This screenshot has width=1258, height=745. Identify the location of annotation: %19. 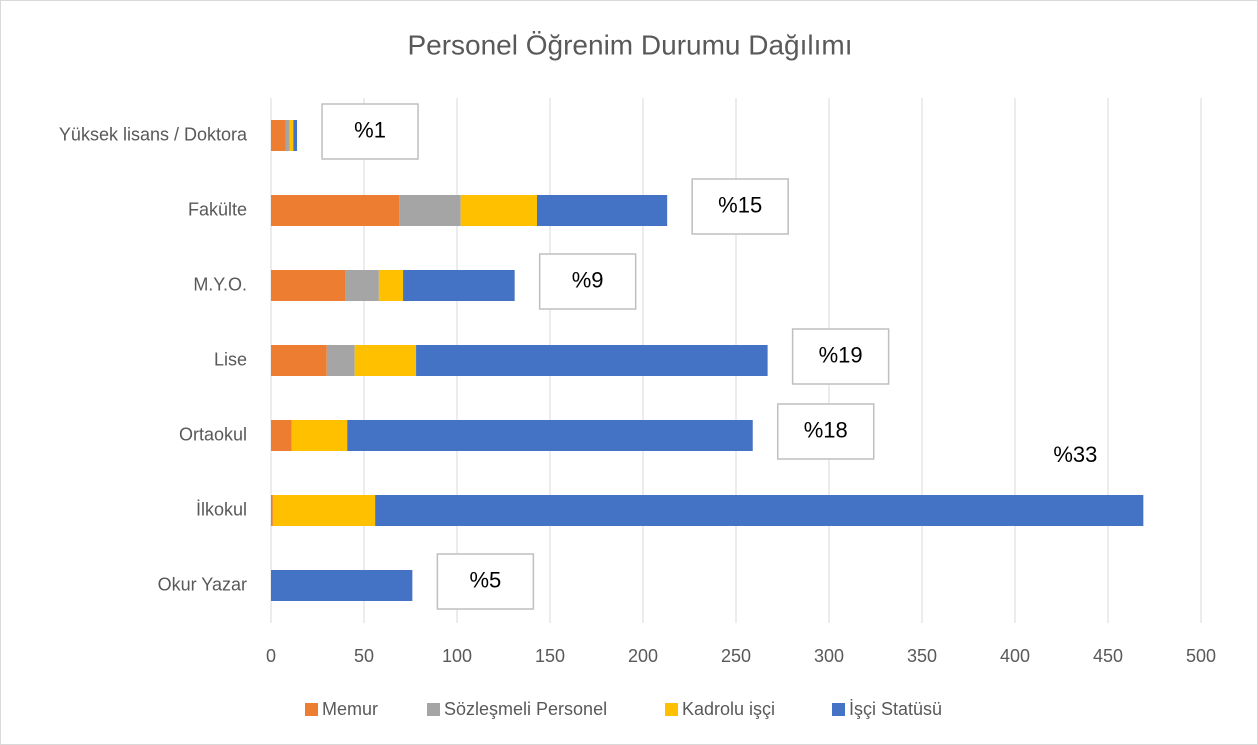
(841, 354).